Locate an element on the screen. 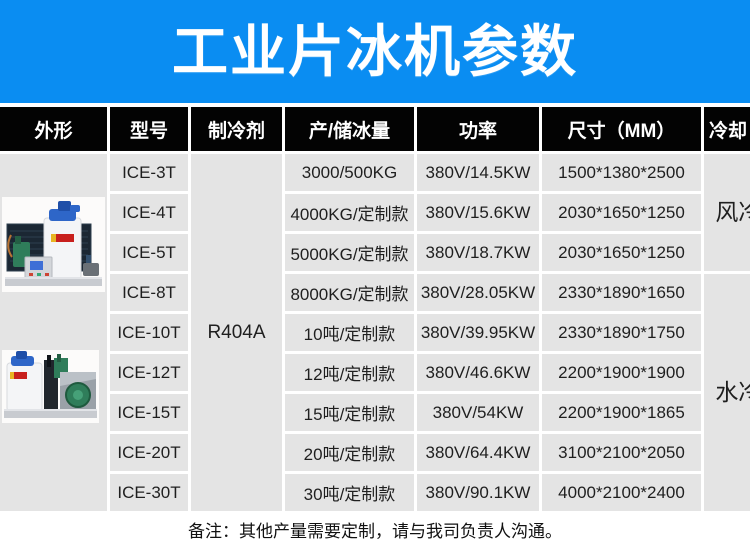 This screenshot has height=548, width=750. size-cell: 2200*1900*1900 is located at coordinates (621, 372).